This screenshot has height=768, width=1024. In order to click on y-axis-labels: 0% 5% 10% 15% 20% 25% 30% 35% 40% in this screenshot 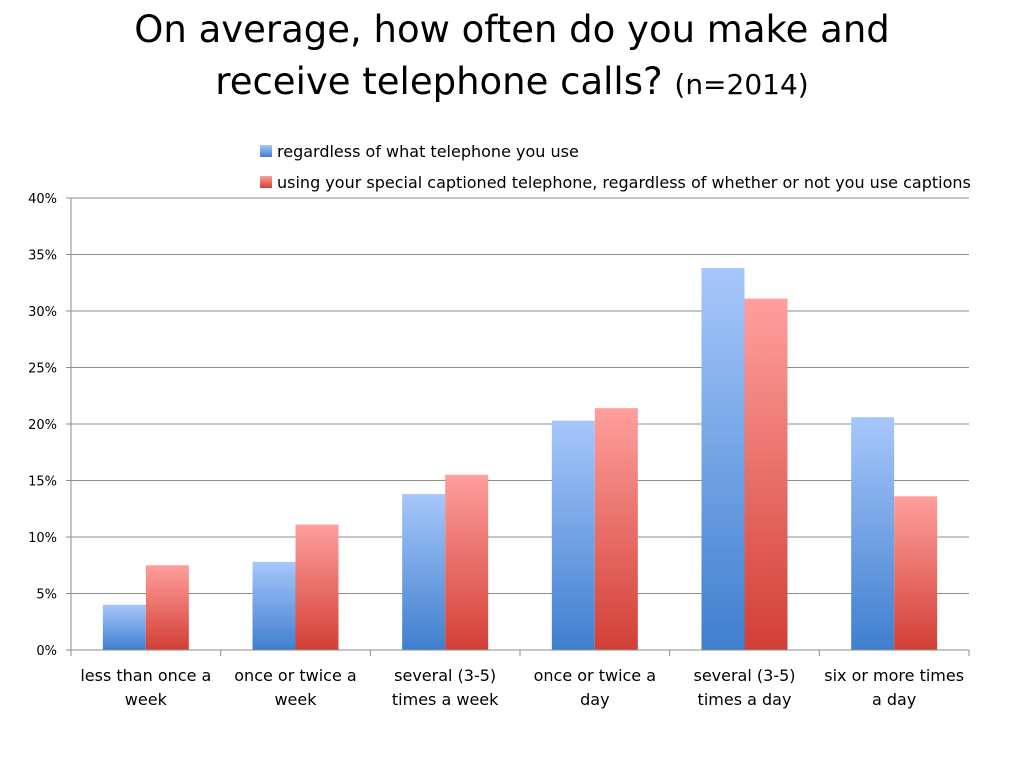, I will do `click(42, 425)`.